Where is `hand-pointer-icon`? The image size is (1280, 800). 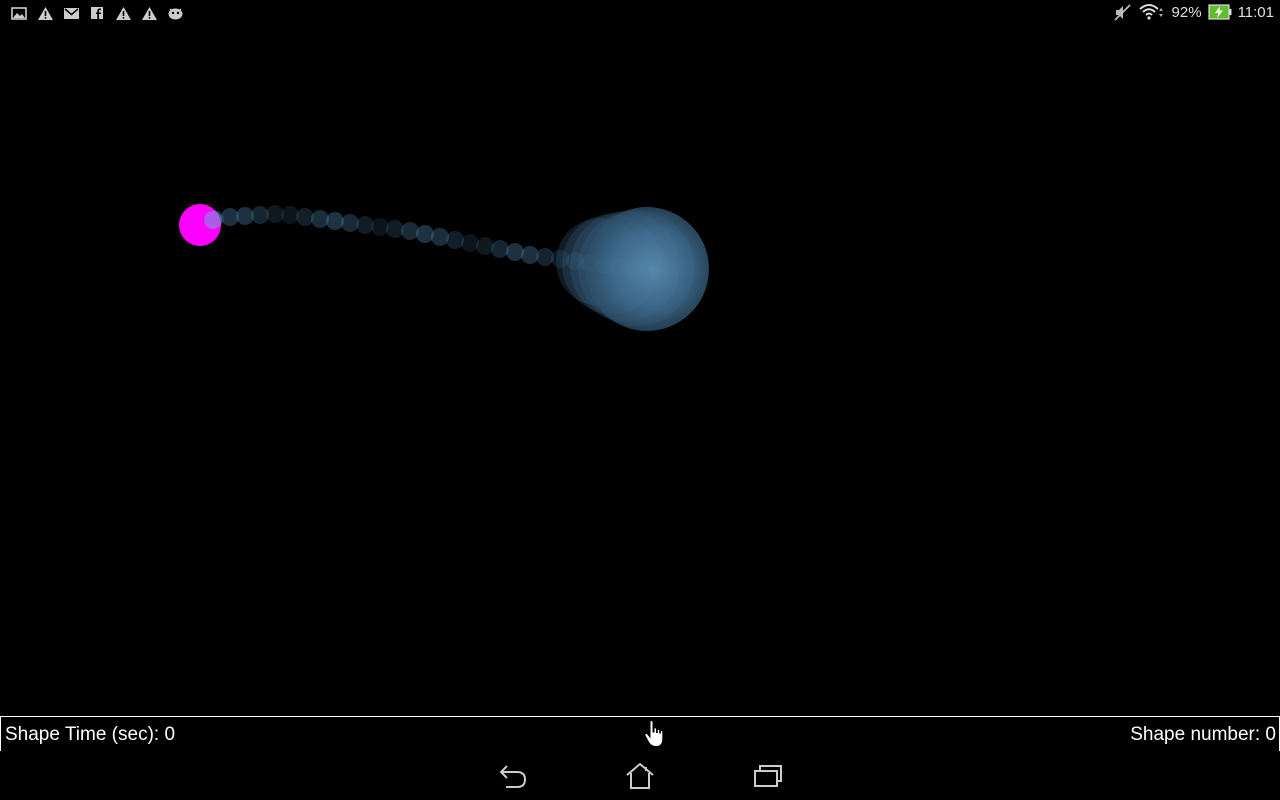 hand-pointer-icon is located at coordinates (654, 733).